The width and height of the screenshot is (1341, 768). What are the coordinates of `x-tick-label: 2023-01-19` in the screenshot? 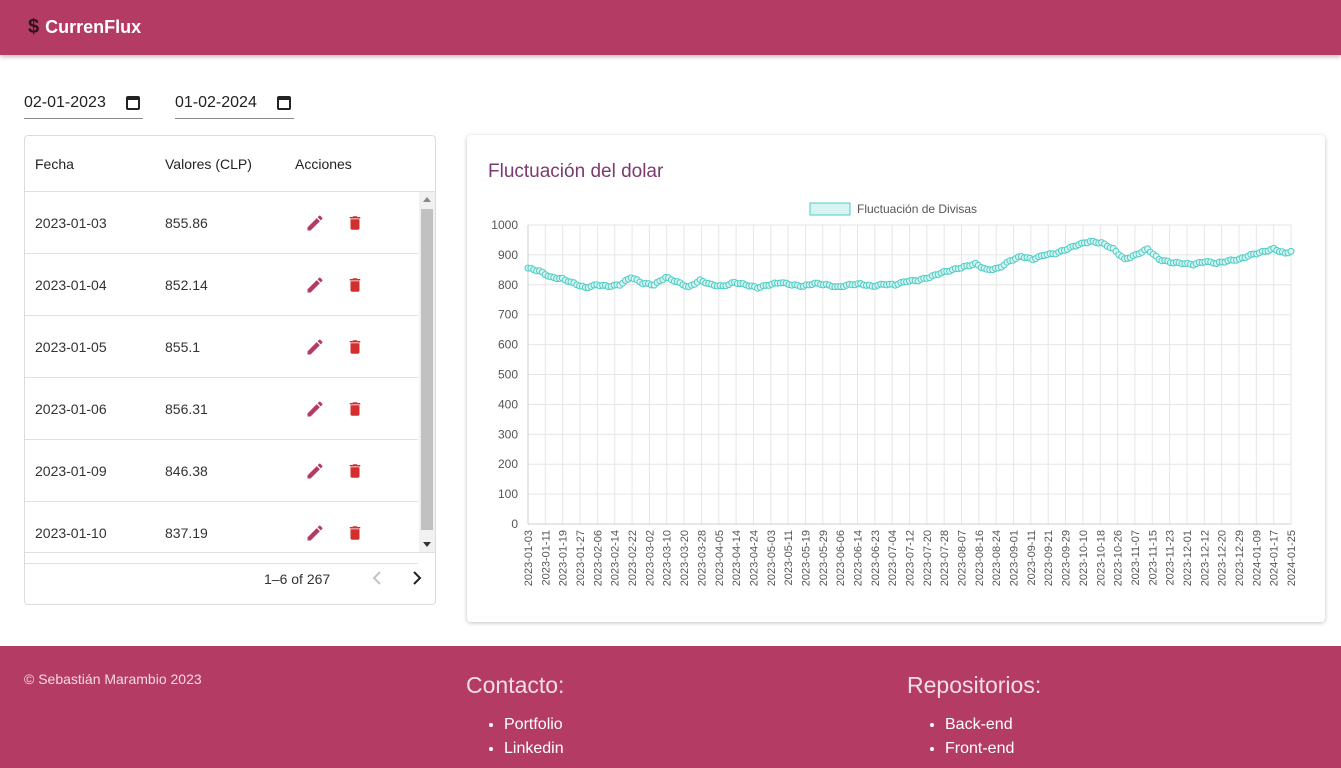 It's located at (564, 558).